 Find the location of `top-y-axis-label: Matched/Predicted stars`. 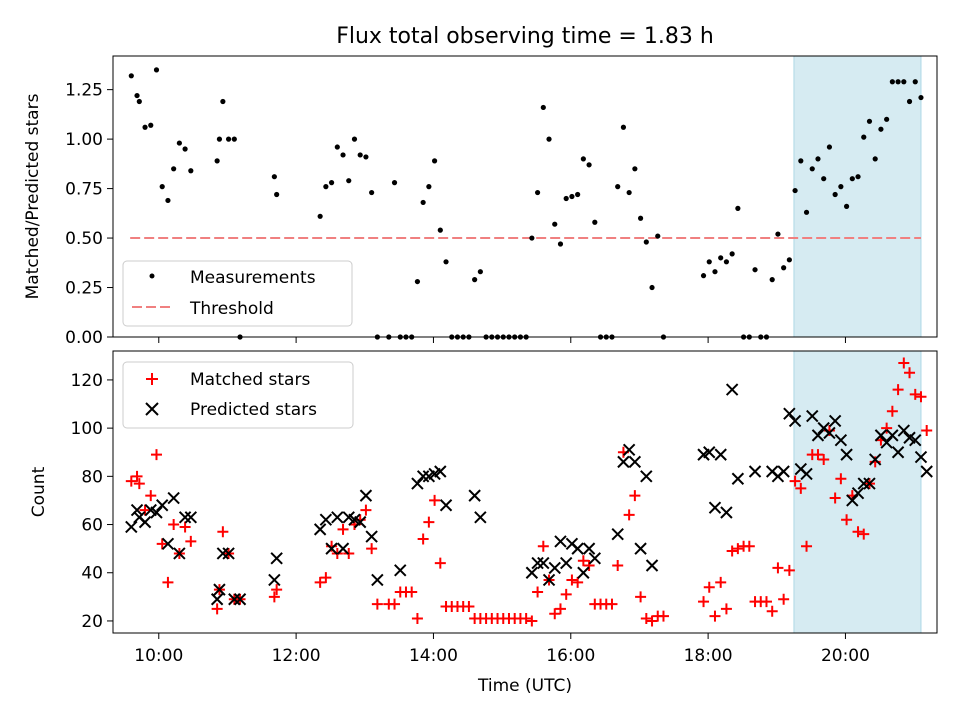

top-y-axis-label: Matched/Predicted stars is located at coordinates (33, 196).